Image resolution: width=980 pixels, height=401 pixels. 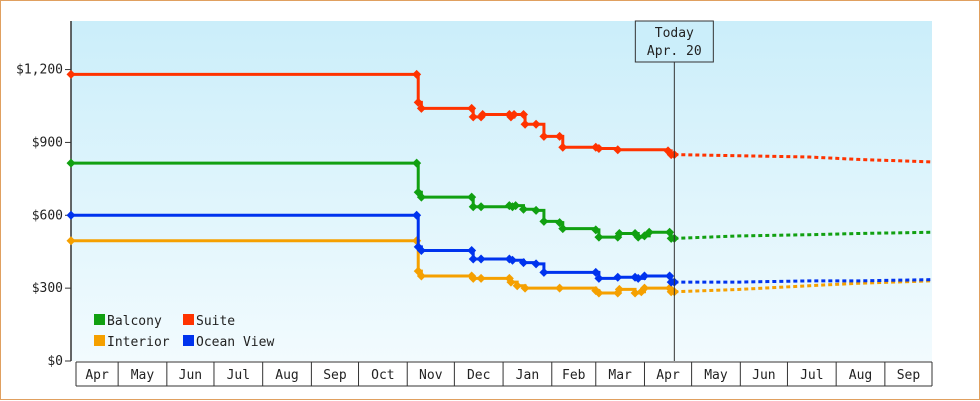 I want to click on legend-item-suite: Suite, so click(x=209, y=321).